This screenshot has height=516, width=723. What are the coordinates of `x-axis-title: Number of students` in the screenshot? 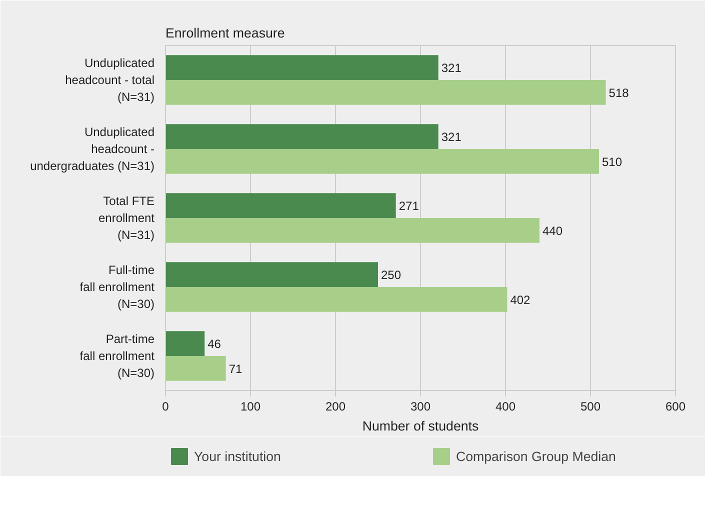 It's located at (420, 426).